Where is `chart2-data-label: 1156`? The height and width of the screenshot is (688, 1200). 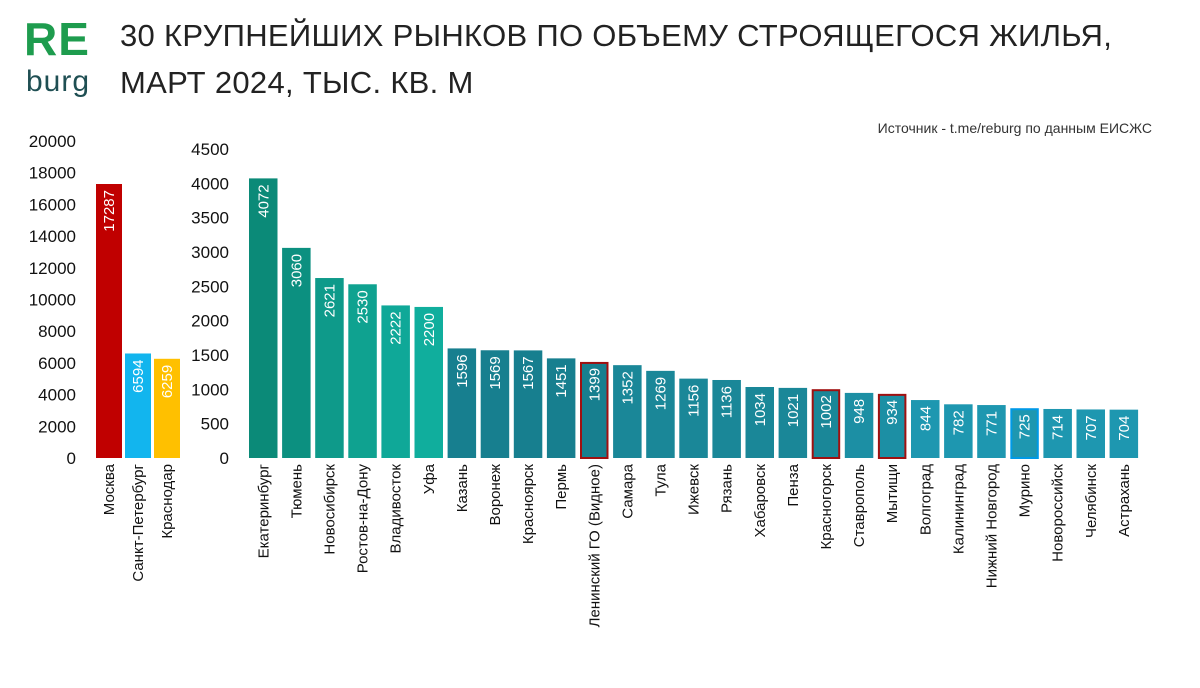
chart2-data-label: 1156 is located at coordinates (694, 401).